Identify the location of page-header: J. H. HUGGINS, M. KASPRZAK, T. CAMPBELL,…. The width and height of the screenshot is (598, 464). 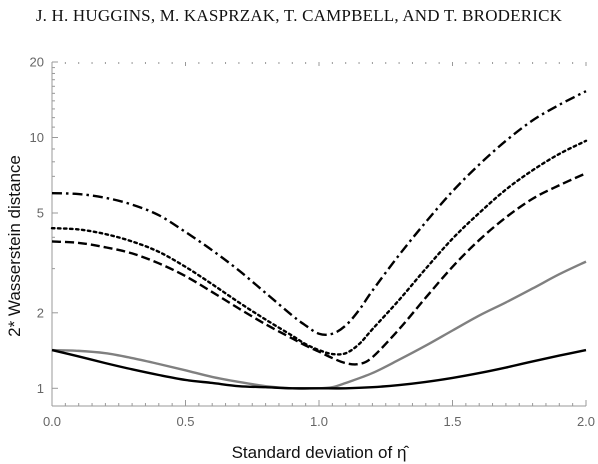
(299, 15).